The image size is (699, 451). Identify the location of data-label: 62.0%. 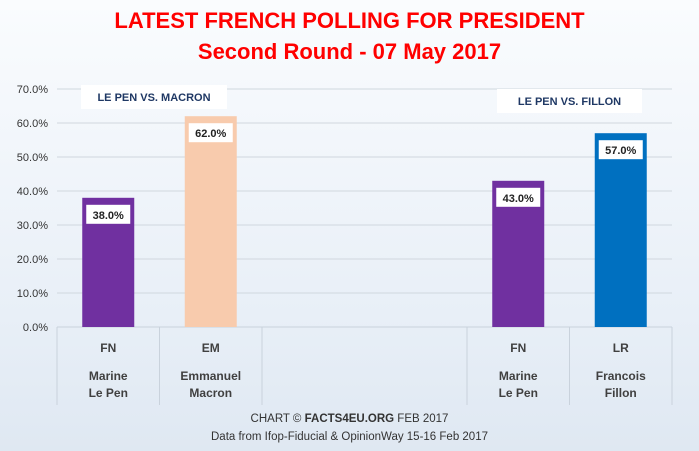
(210, 134).